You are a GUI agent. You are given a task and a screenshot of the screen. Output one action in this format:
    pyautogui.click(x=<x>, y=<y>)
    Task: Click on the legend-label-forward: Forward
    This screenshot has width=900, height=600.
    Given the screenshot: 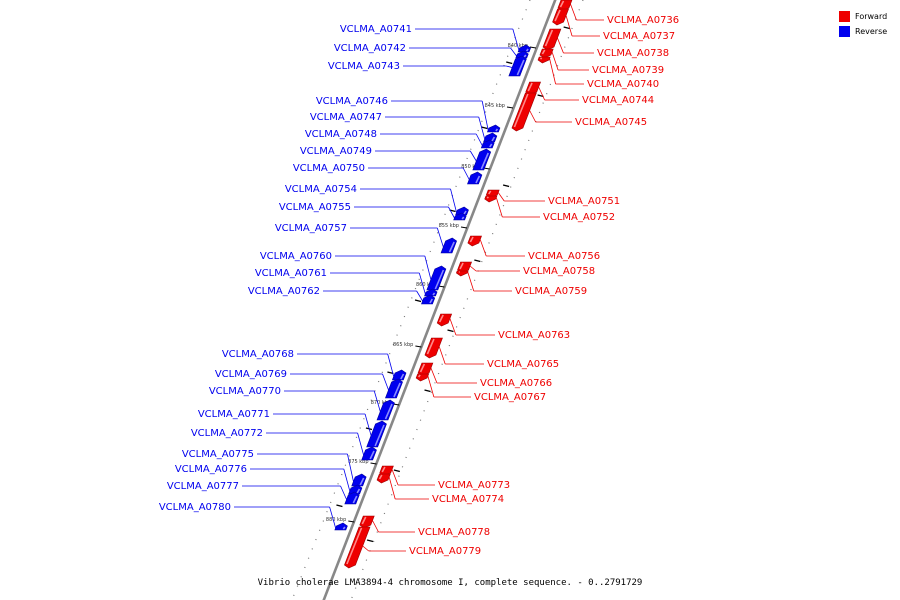 What is the action you would take?
    pyautogui.click(x=871, y=16)
    